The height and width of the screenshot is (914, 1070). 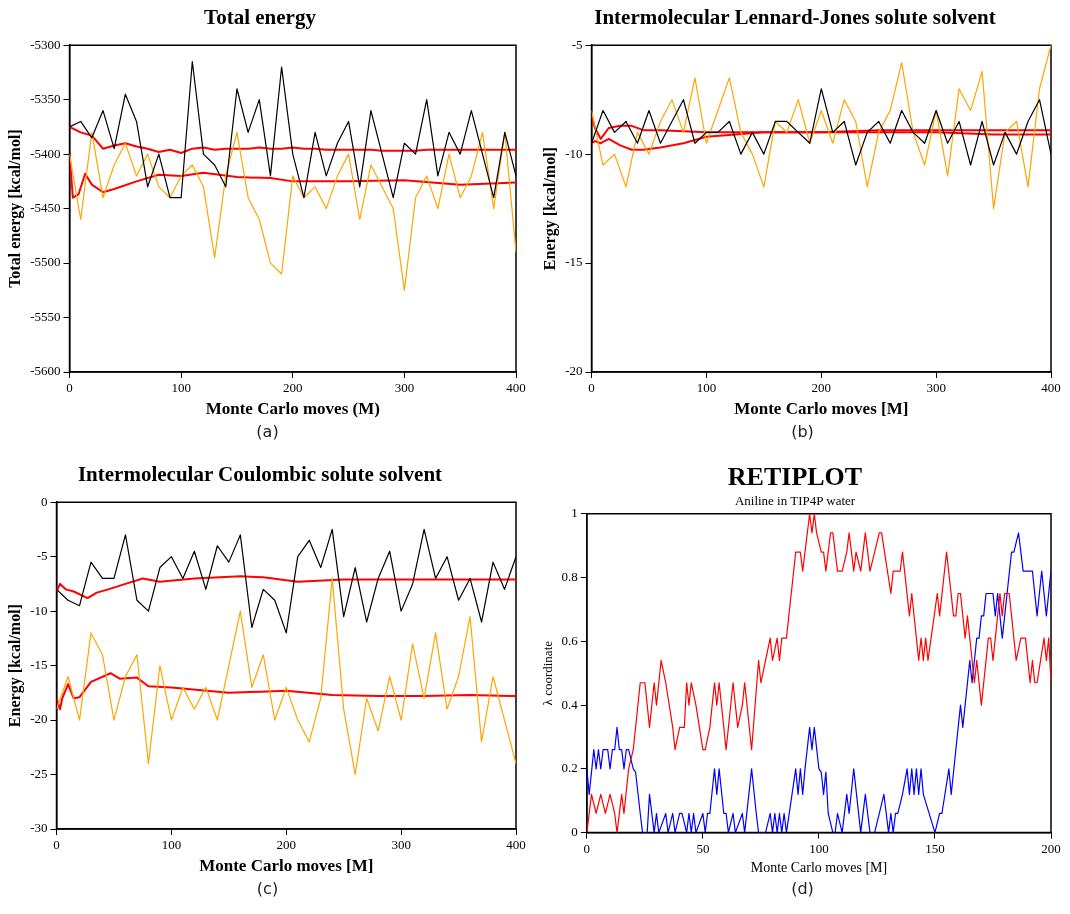 What do you see at coordinates (39, 773) in the screenshot?
I see `y-tick-label: -25` at bounding box center [39, 773].